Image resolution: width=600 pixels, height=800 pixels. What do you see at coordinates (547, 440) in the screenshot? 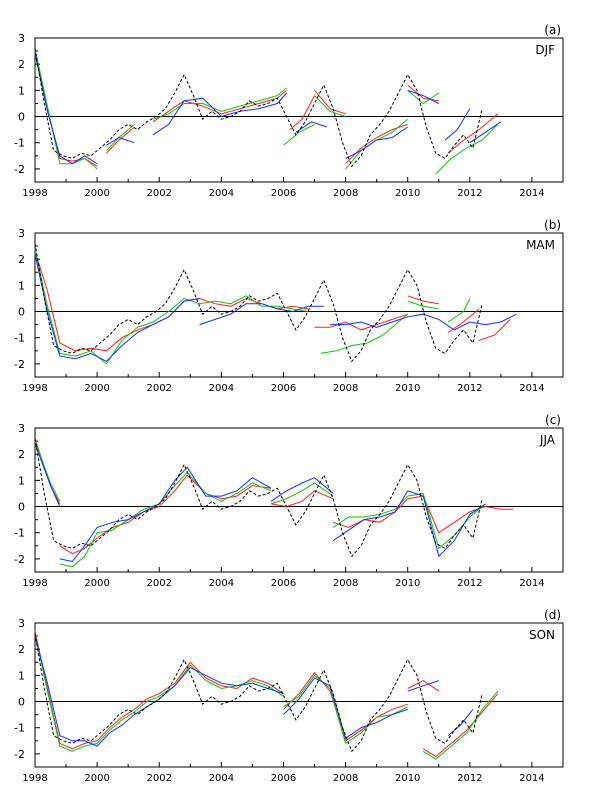
I see `season-label: JJA` at bounding box center [547, 440].